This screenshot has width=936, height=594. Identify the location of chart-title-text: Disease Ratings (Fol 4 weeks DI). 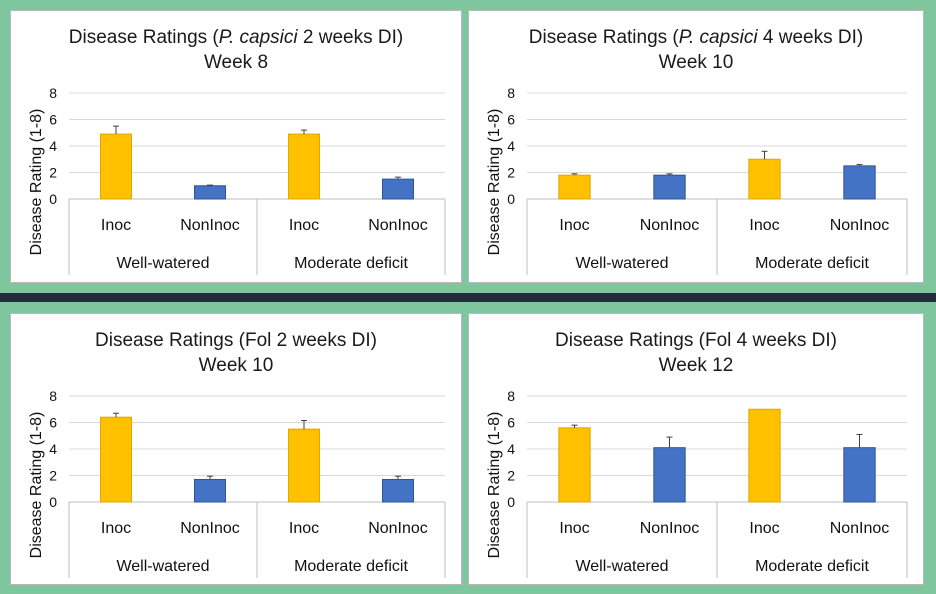
(696, 340).